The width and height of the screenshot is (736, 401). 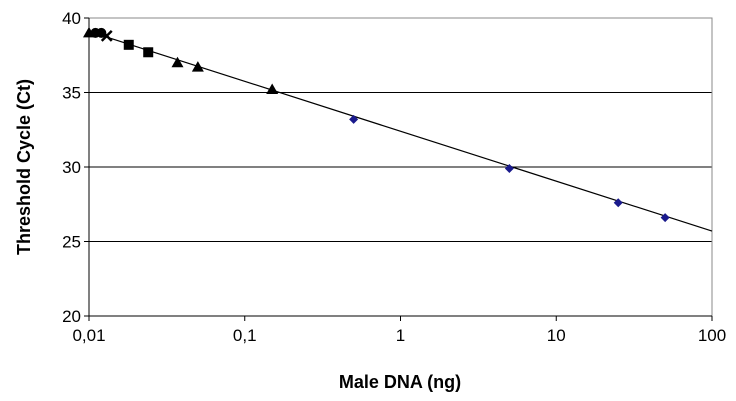 What do you see at coordinates (71, 93) in the screenshot?
I see `y-tick-label: 35` at bounding box center [71, 93].